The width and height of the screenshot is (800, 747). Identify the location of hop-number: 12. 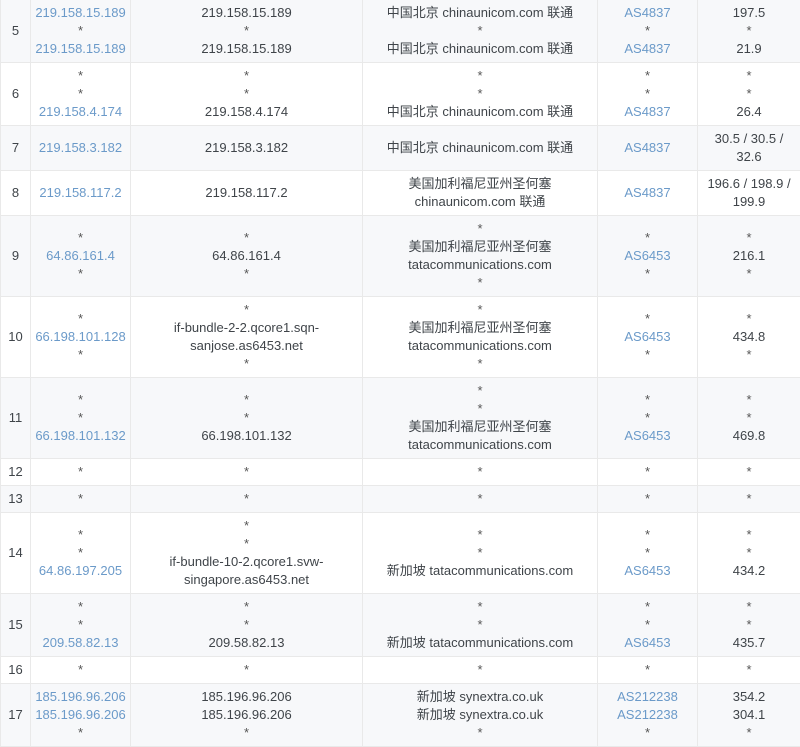
(15, 471).